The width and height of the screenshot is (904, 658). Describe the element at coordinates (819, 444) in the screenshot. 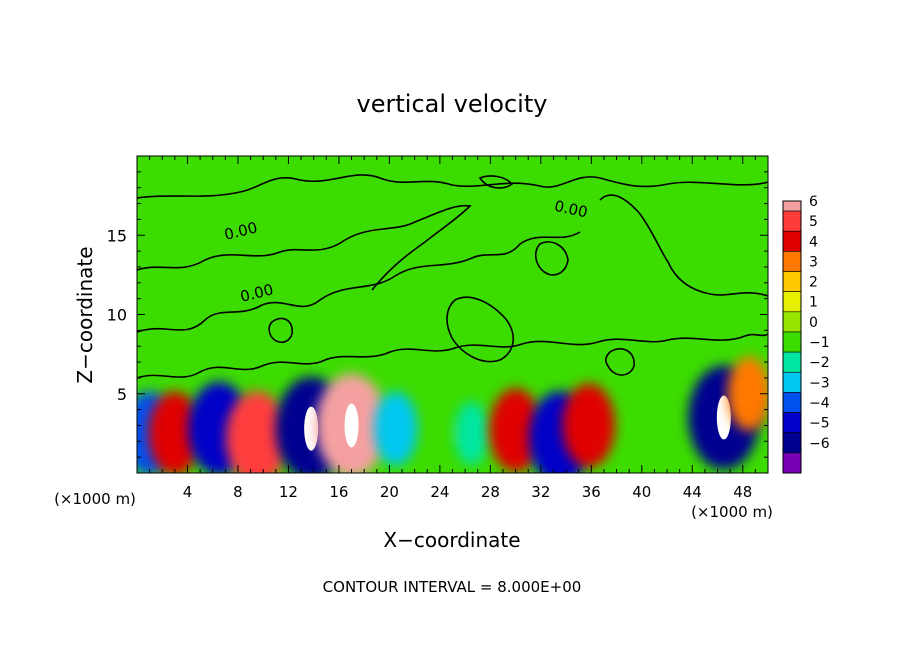

I see `colorbar-label: −6` at that location.